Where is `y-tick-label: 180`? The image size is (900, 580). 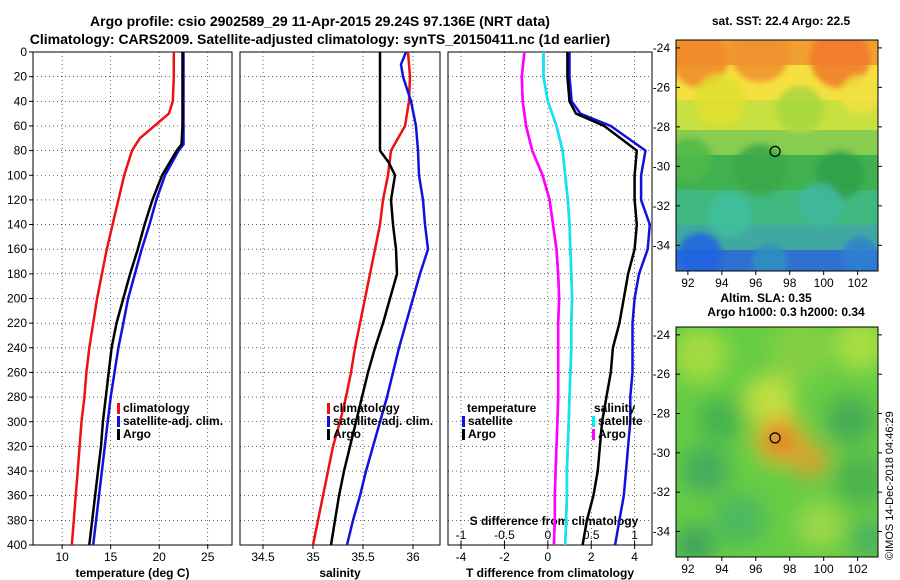 y-tick-label: 180 is located at coordinates (17, 274).